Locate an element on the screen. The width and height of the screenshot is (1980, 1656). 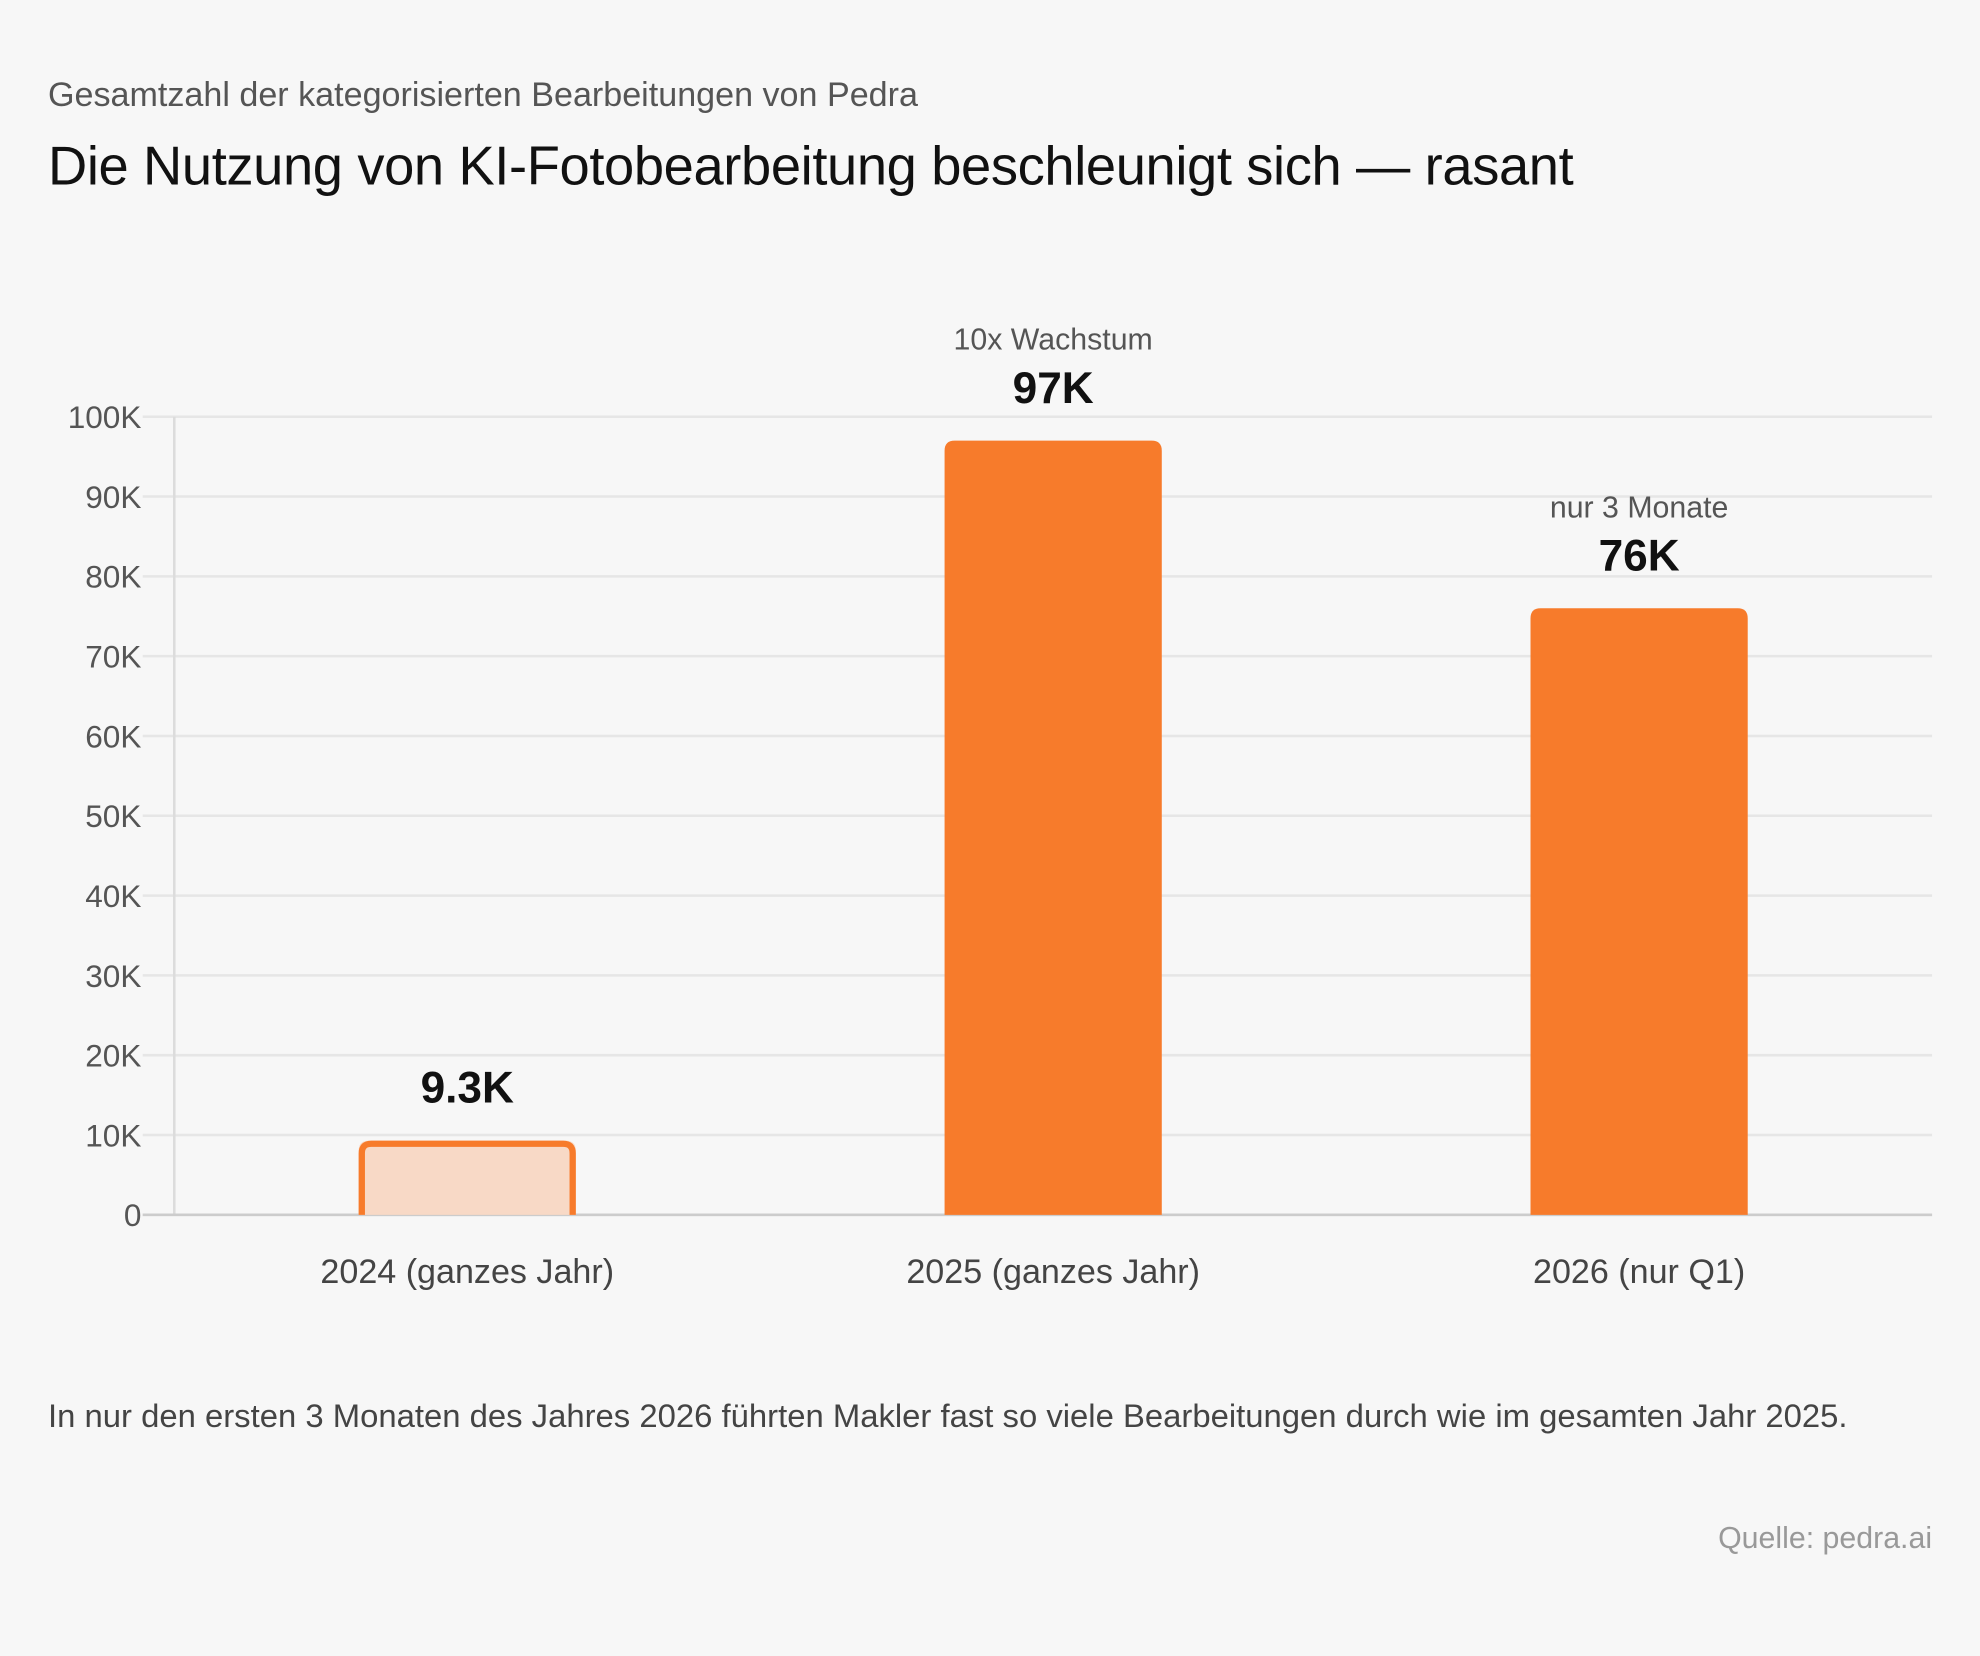
y-tick-label: 90K is located at coordinates (113, 497).